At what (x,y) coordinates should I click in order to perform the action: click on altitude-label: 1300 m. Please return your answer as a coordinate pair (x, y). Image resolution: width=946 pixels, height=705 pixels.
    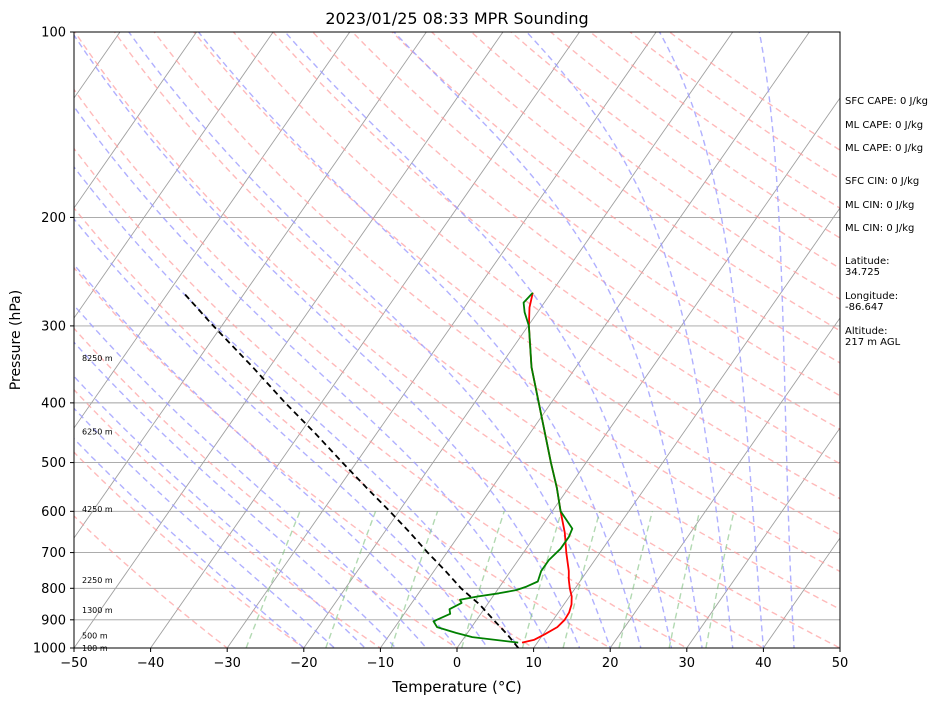
    Looking at the image, I should click on (97, 610).